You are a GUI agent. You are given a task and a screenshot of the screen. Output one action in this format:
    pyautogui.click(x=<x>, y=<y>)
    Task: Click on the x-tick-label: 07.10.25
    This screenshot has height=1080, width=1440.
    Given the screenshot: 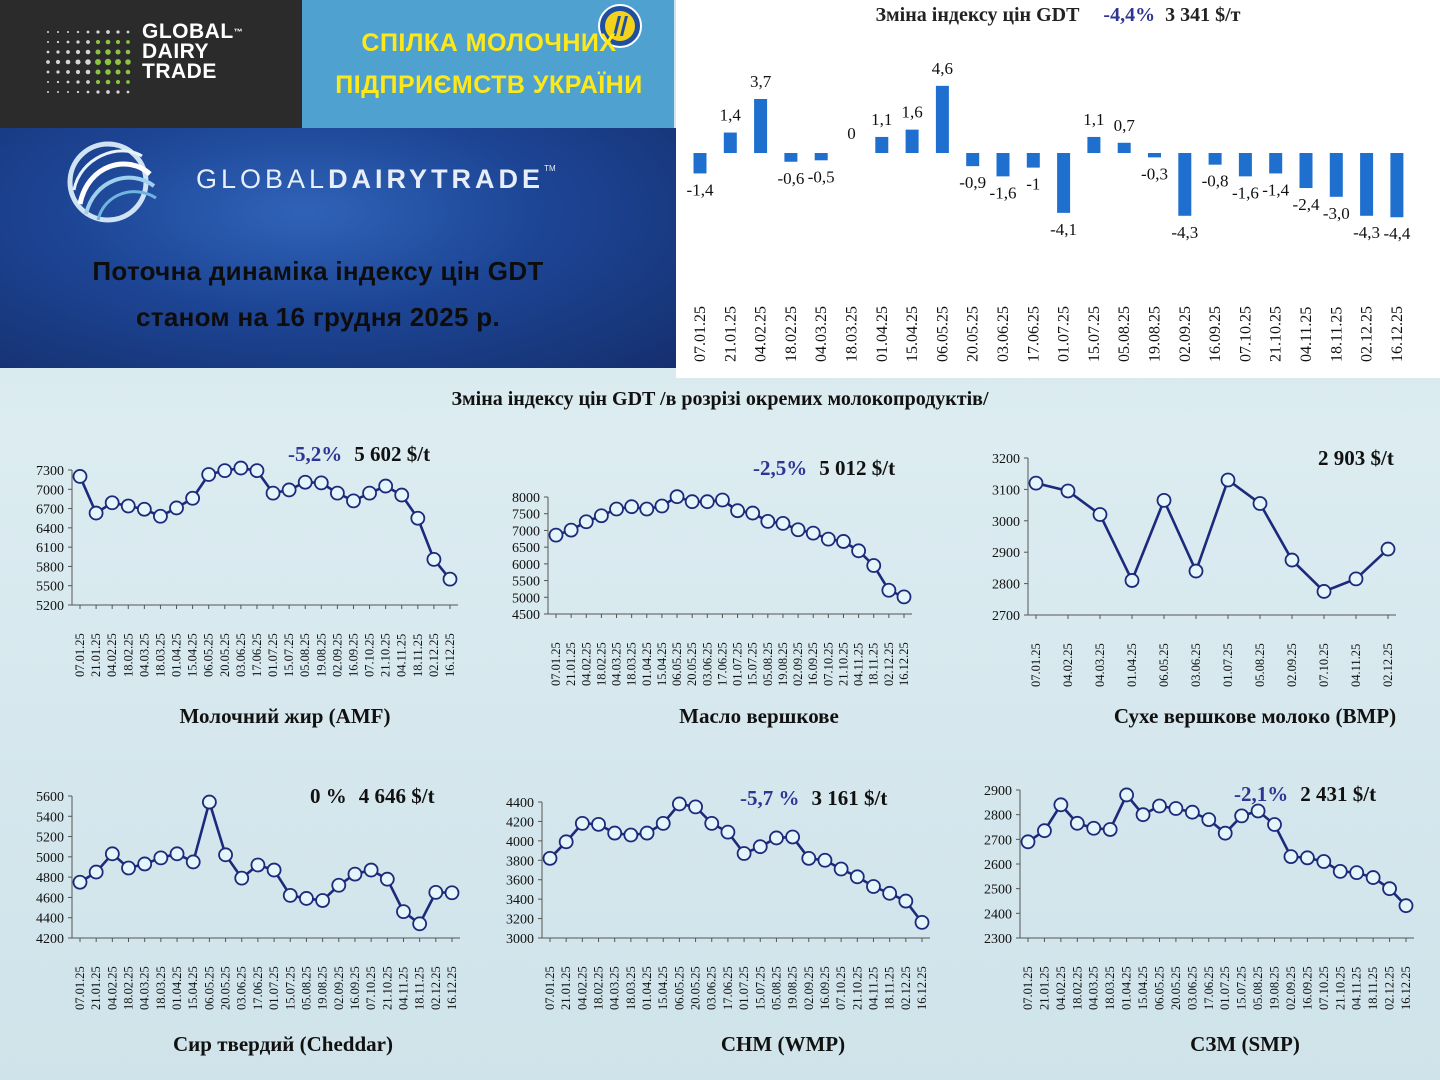 What is the action you would take?
    pyautogui.click(x=841, y=988)
    